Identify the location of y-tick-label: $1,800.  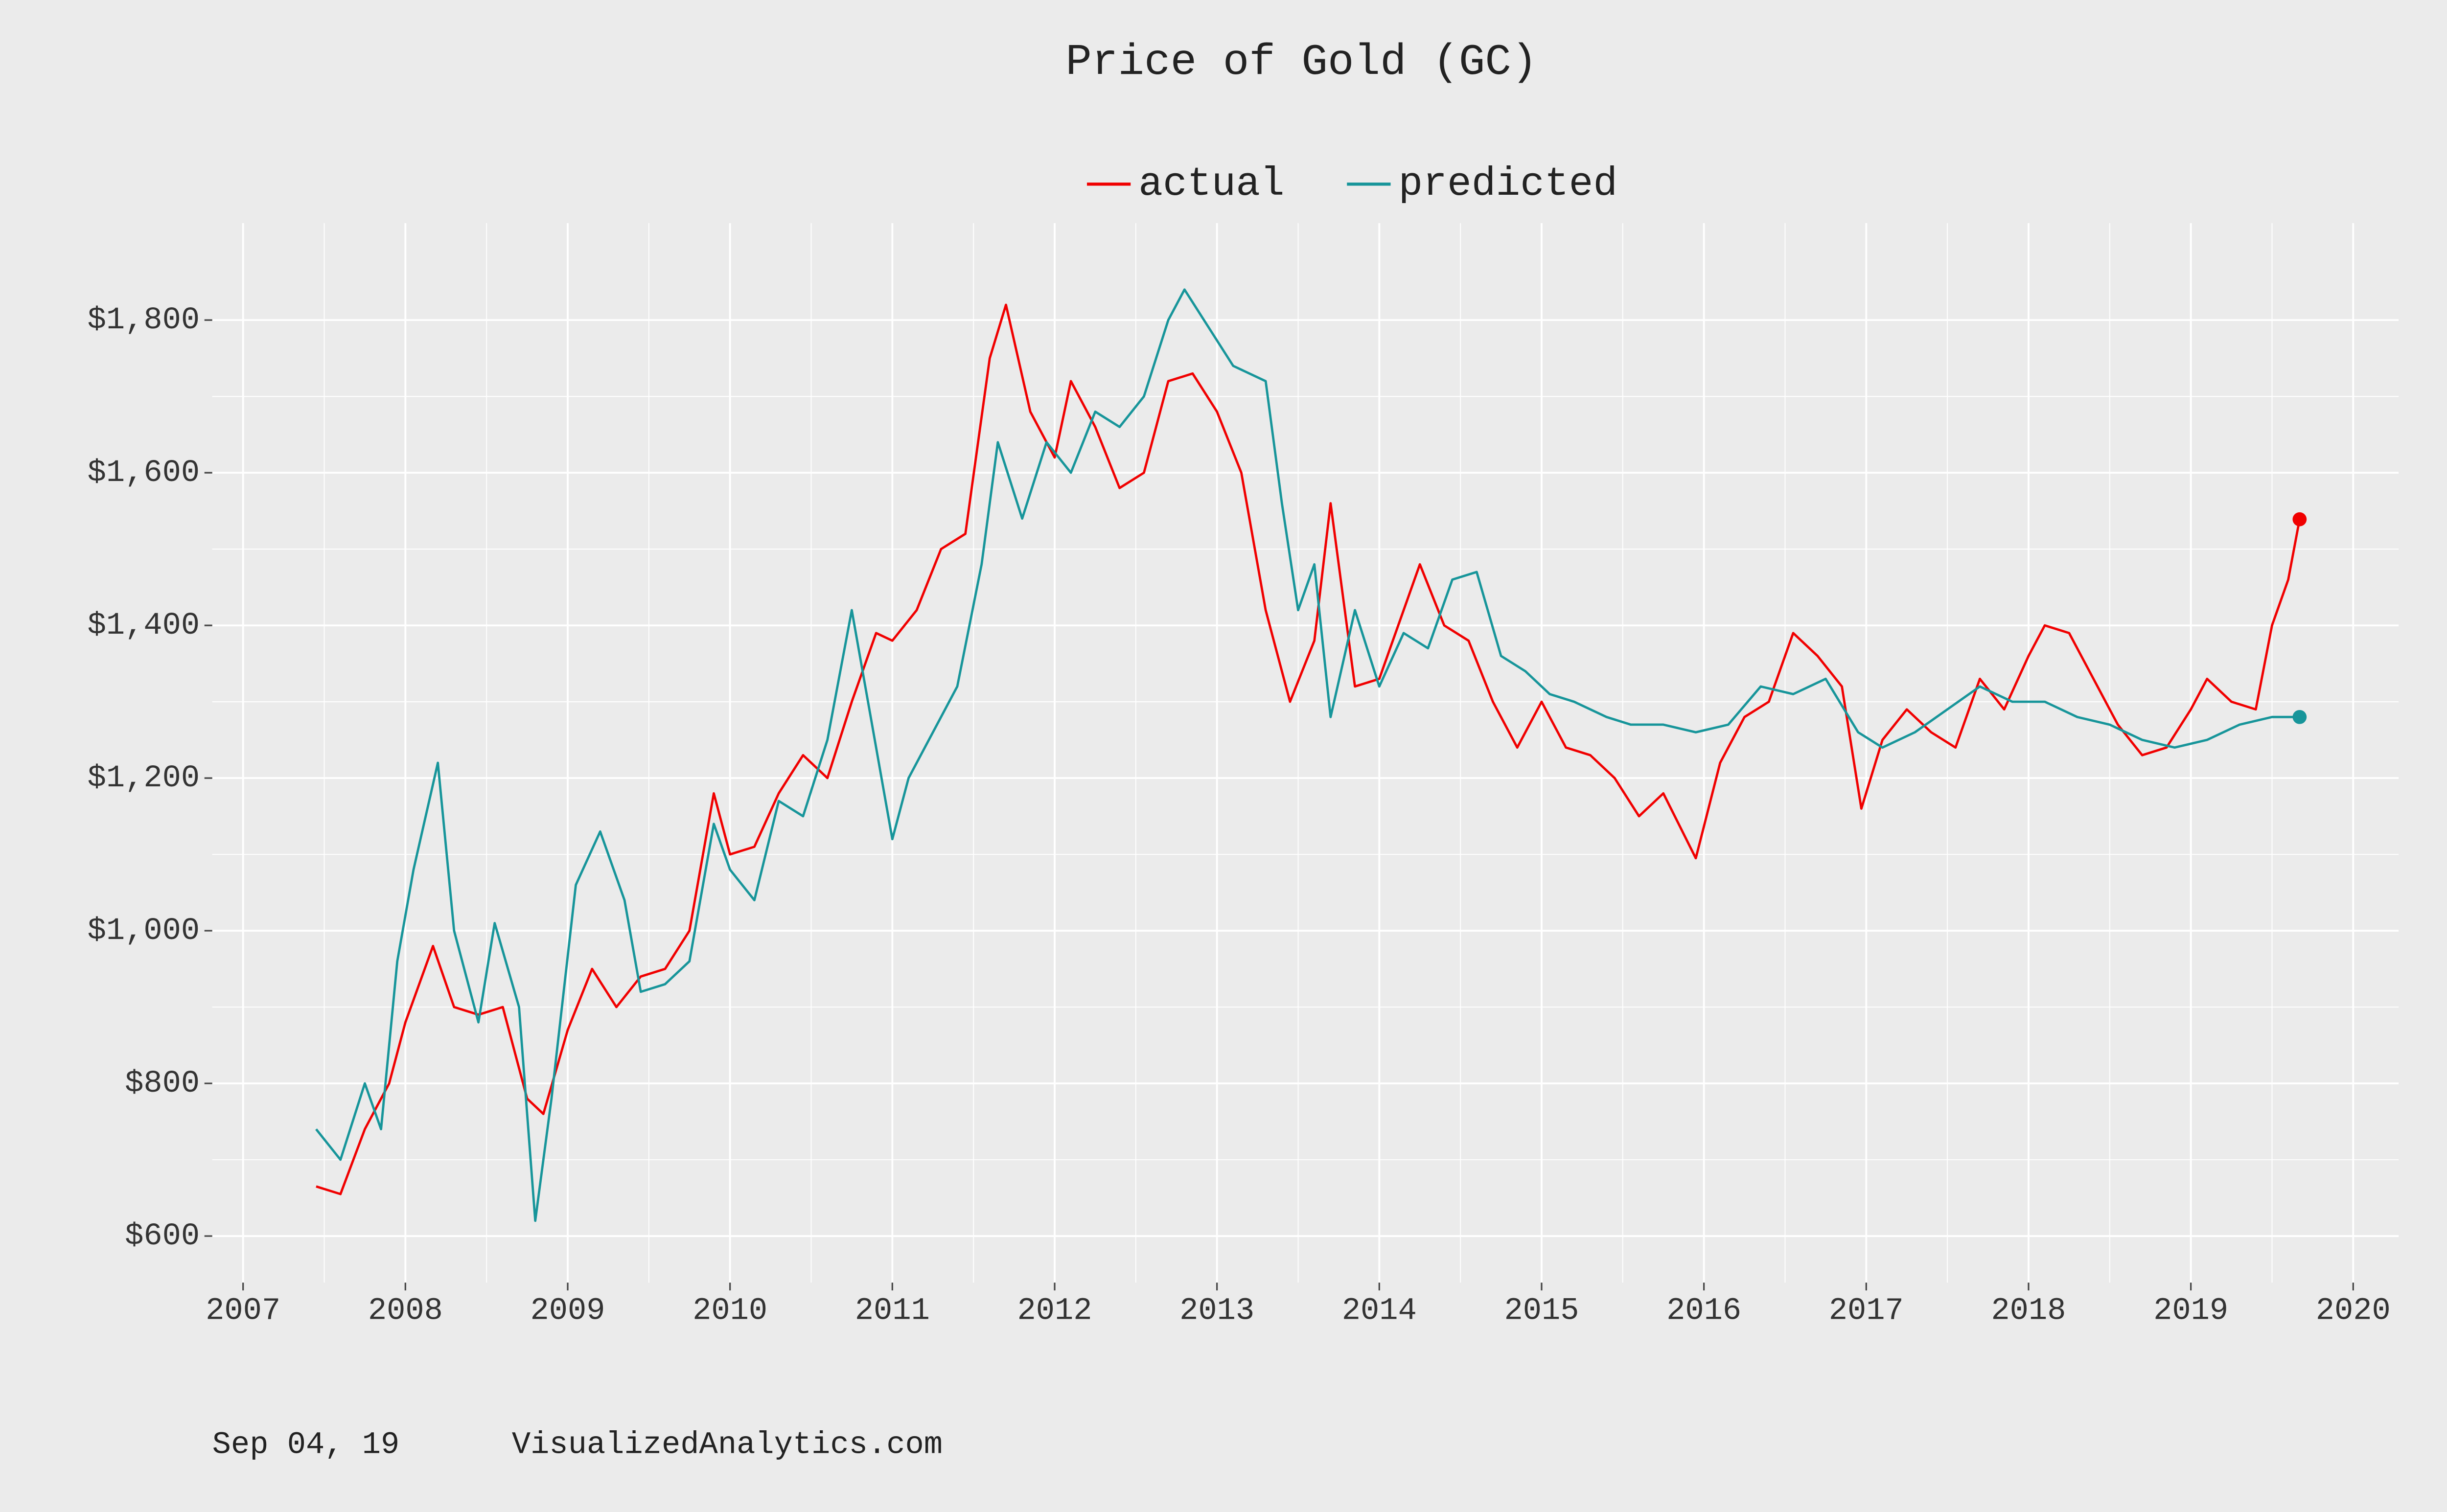
(144, 320).